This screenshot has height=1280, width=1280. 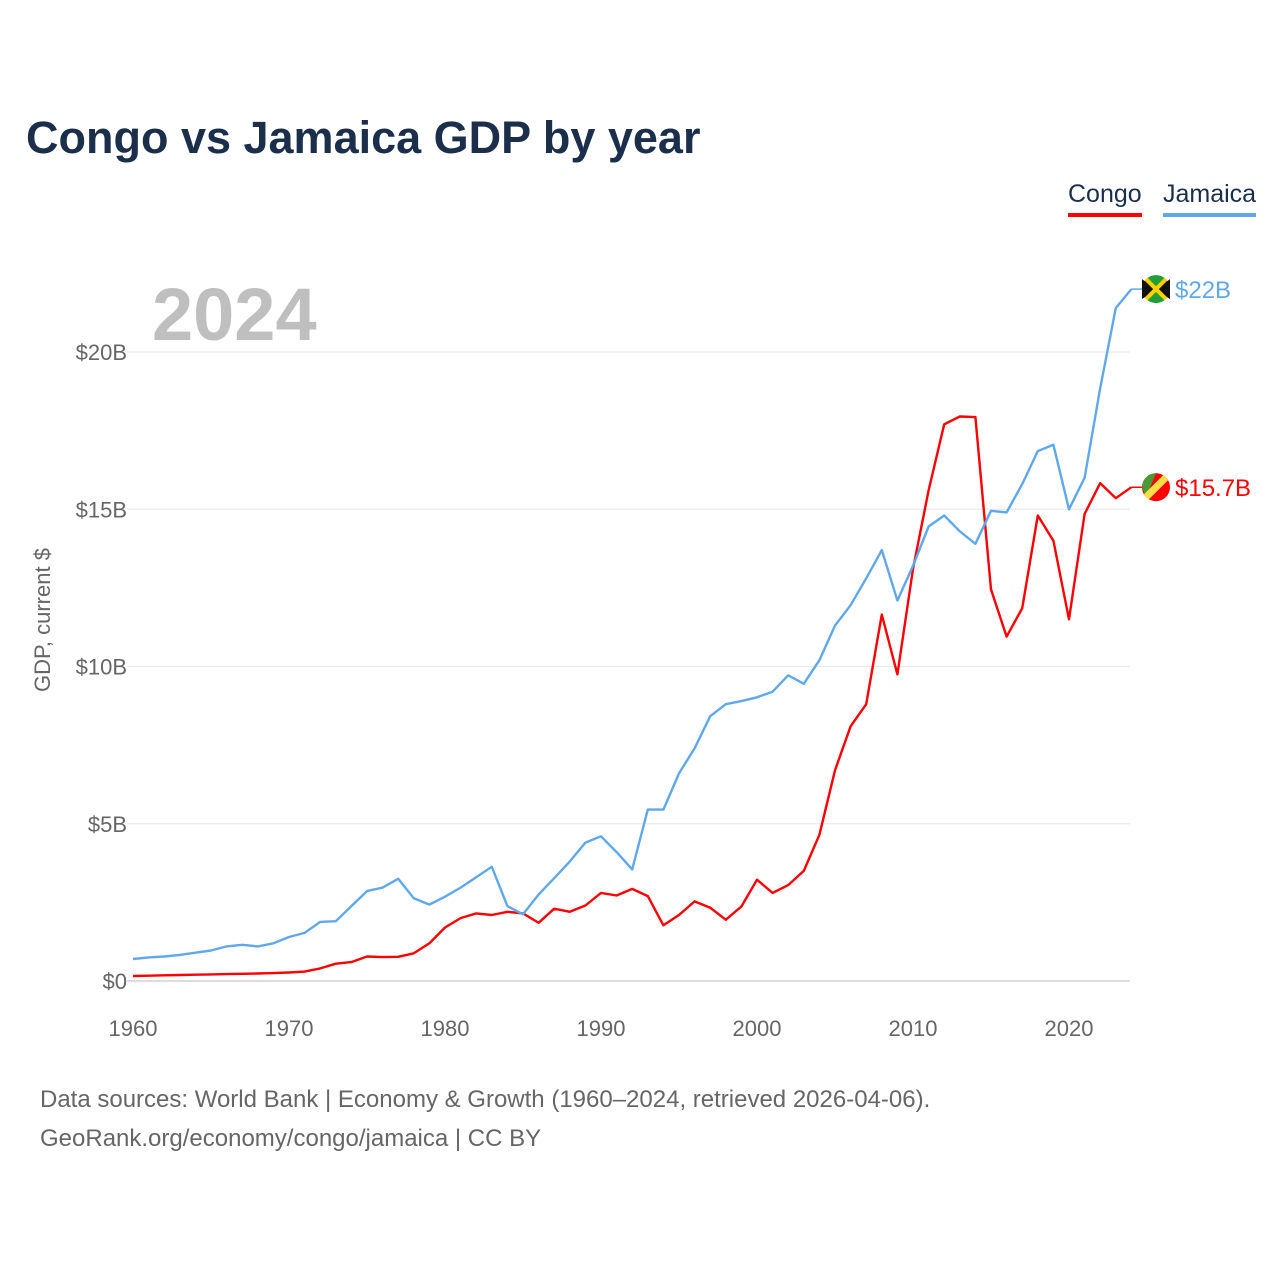 What do you see at coordinates (42, 620) in the screenshot?
I see `y-axis-label: GDP, current $` at bounding box center [42, 620].